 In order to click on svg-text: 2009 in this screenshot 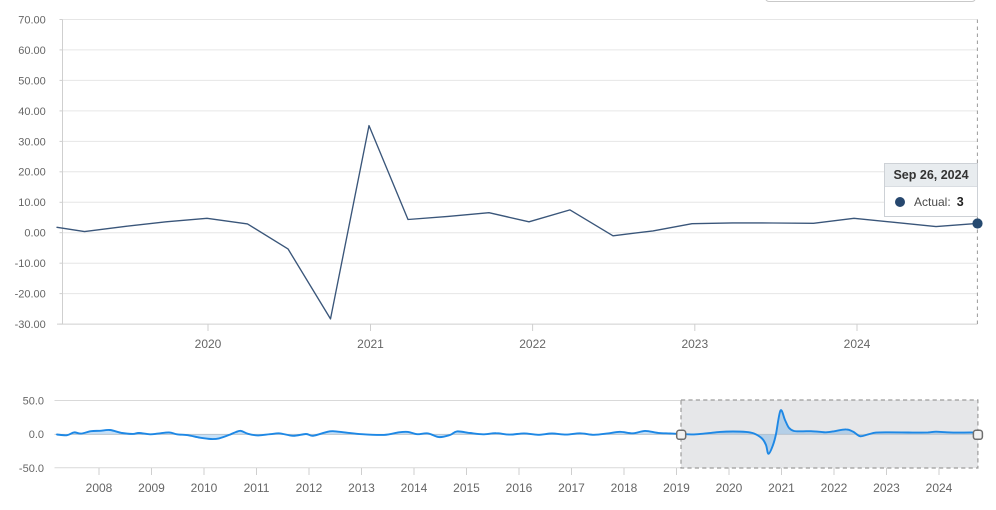, I will do `click(151, 488)`.